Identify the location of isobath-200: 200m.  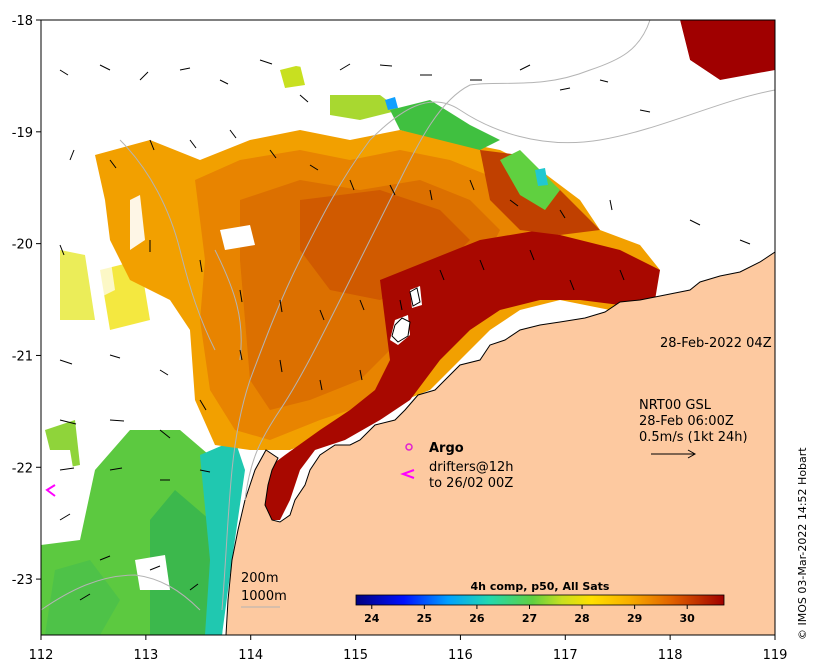
(259, 578).